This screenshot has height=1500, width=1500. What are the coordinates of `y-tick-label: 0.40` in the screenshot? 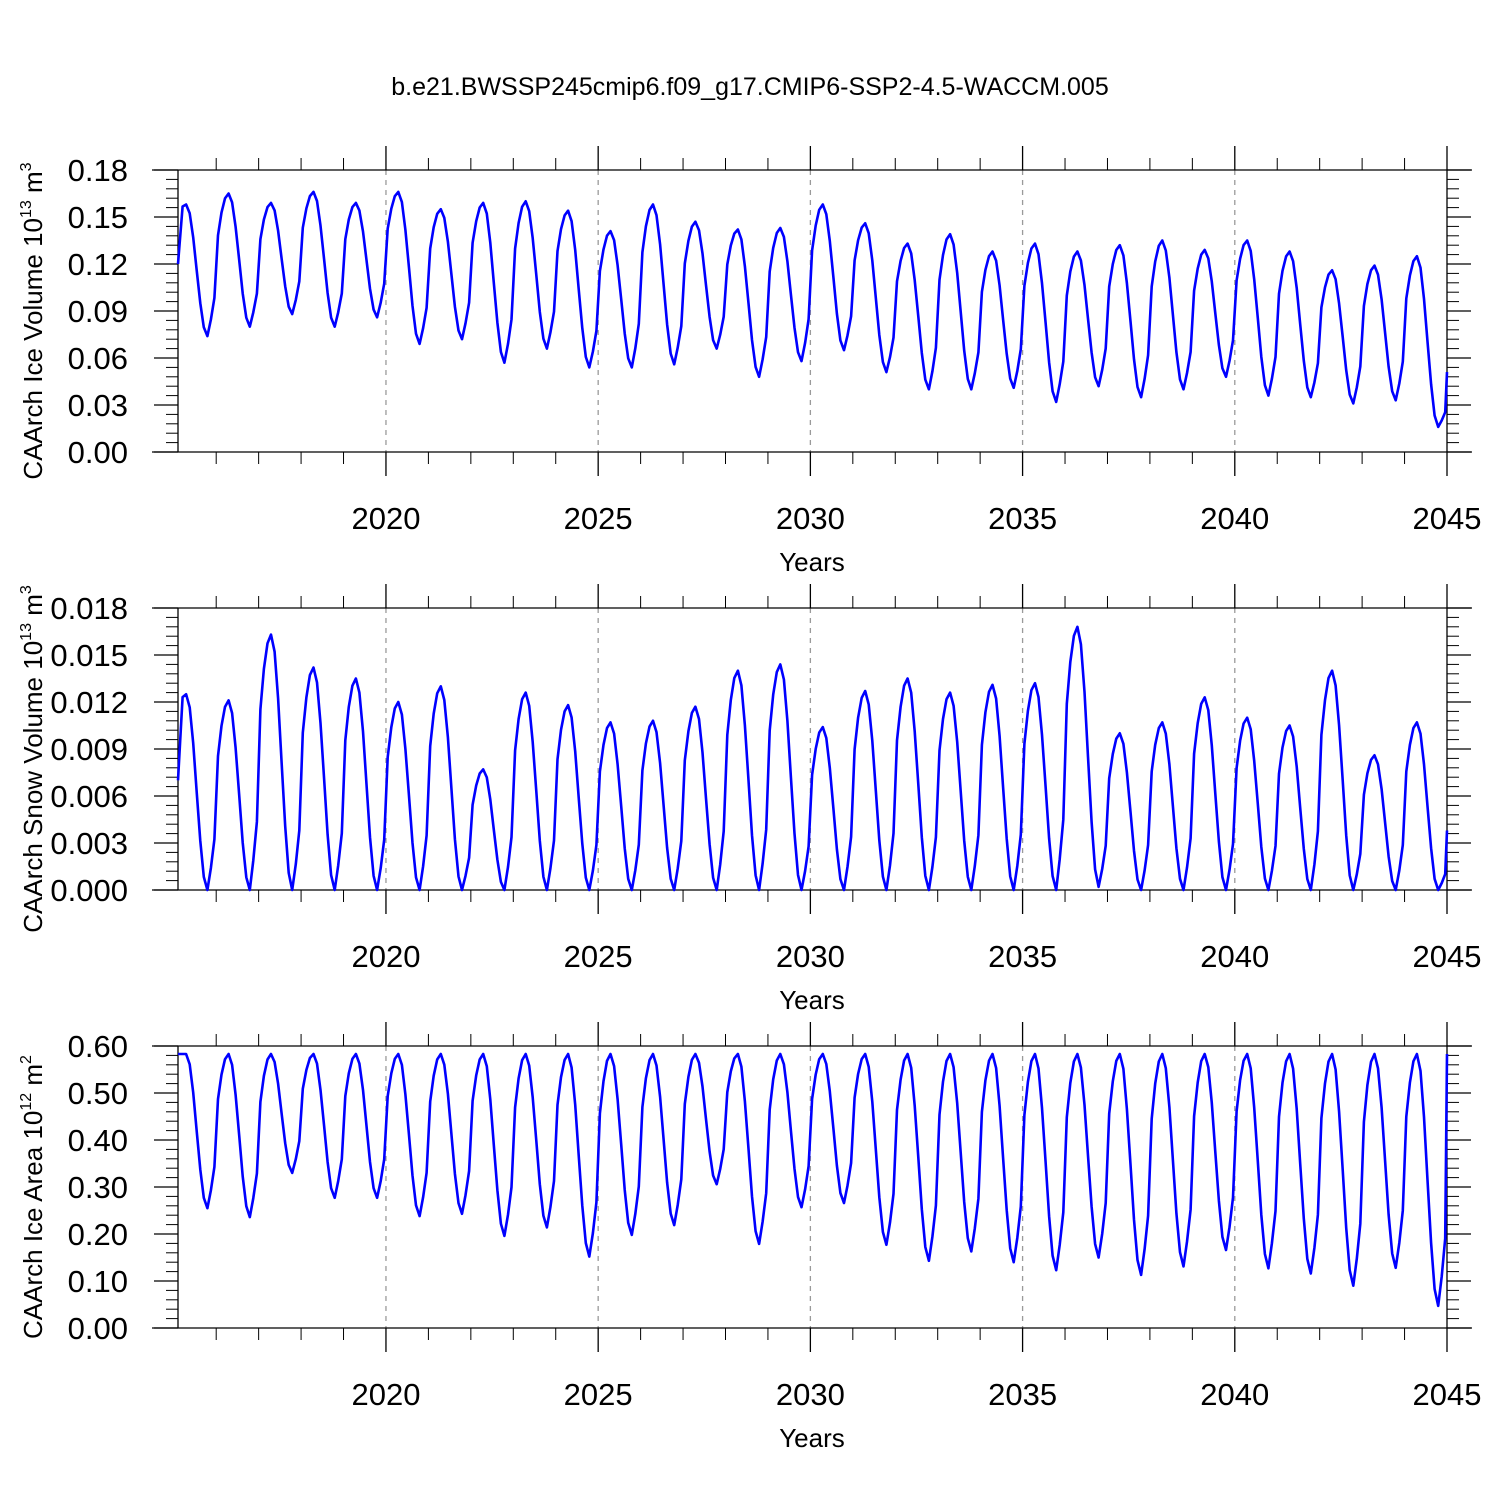 It's located at (98, 1140).